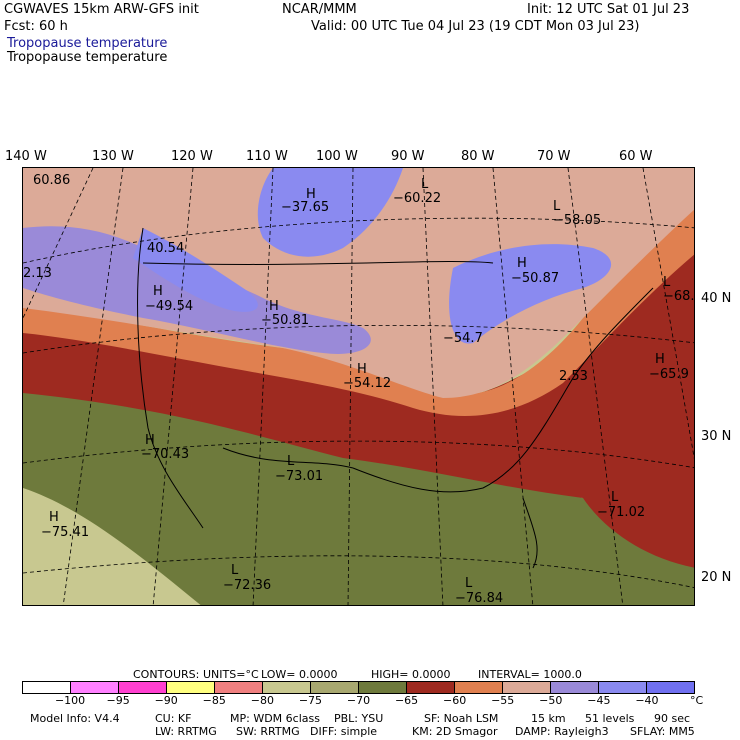 This screenshot has height=740, width=740. Describe the element at coordinates (716, 577) in the screenshot. I see `lat-label: 20 N` at that location.